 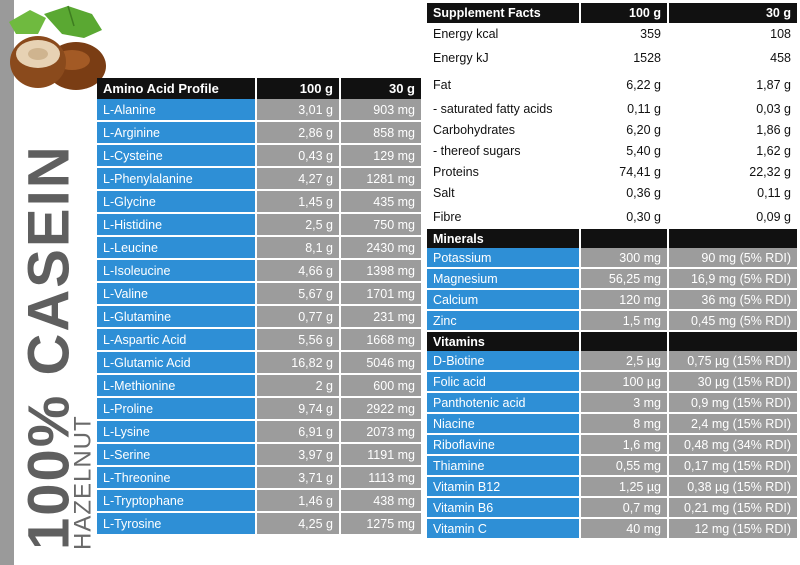 What do you see at coordinates (612, 508) in the screenshot?
I see `table-row: Vitamin B6 0,7 mg 0,21 mg (15% RDI)` at bounding box center [612, 508].